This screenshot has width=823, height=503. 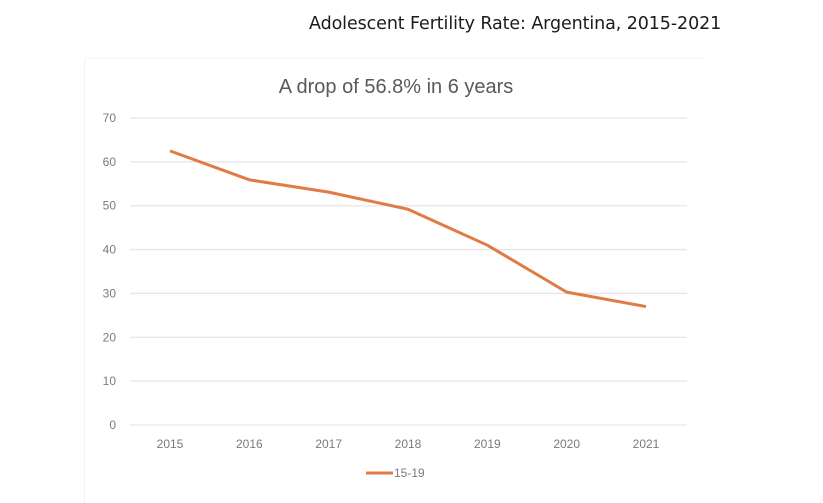 I want to click on x-tick-label: 2016, so click(x=249, y=444).